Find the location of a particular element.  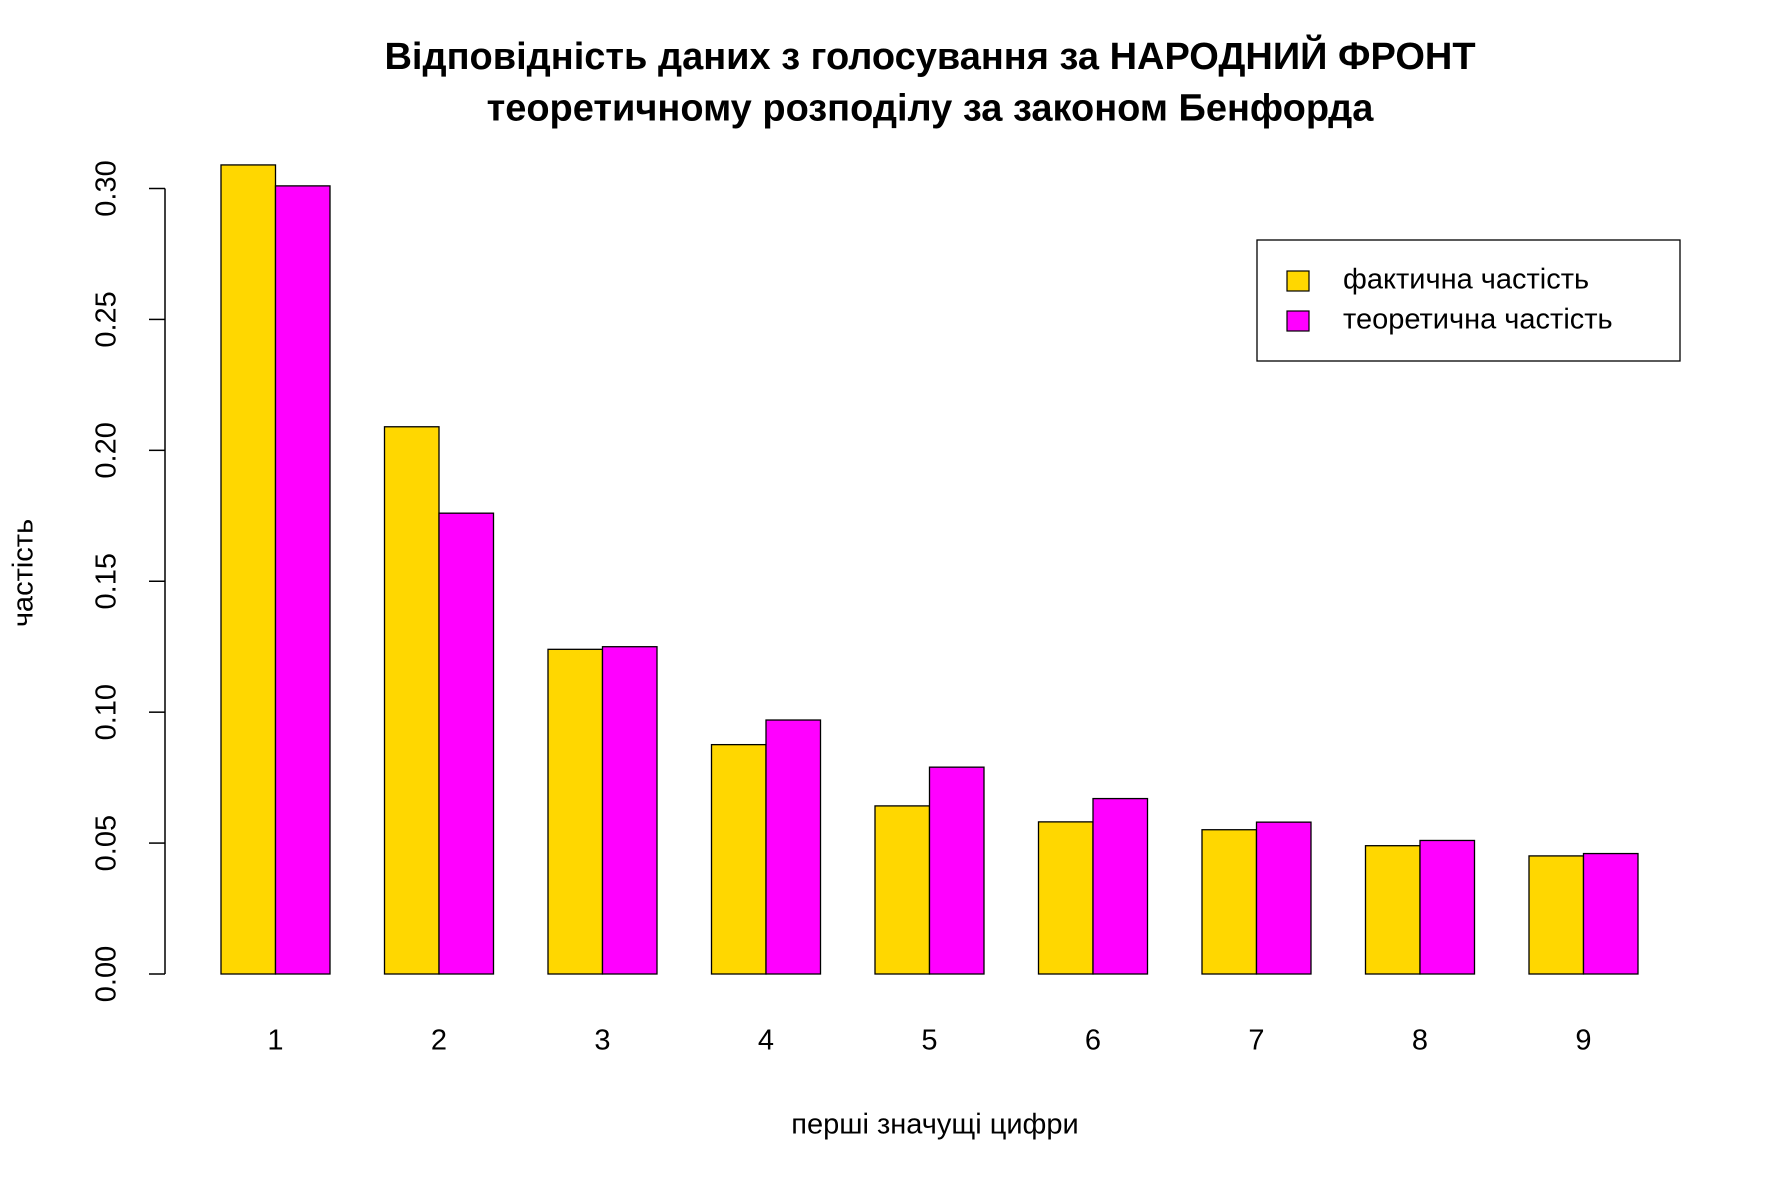

legend-label: фактична частість is located at coordinates (1466, 280).